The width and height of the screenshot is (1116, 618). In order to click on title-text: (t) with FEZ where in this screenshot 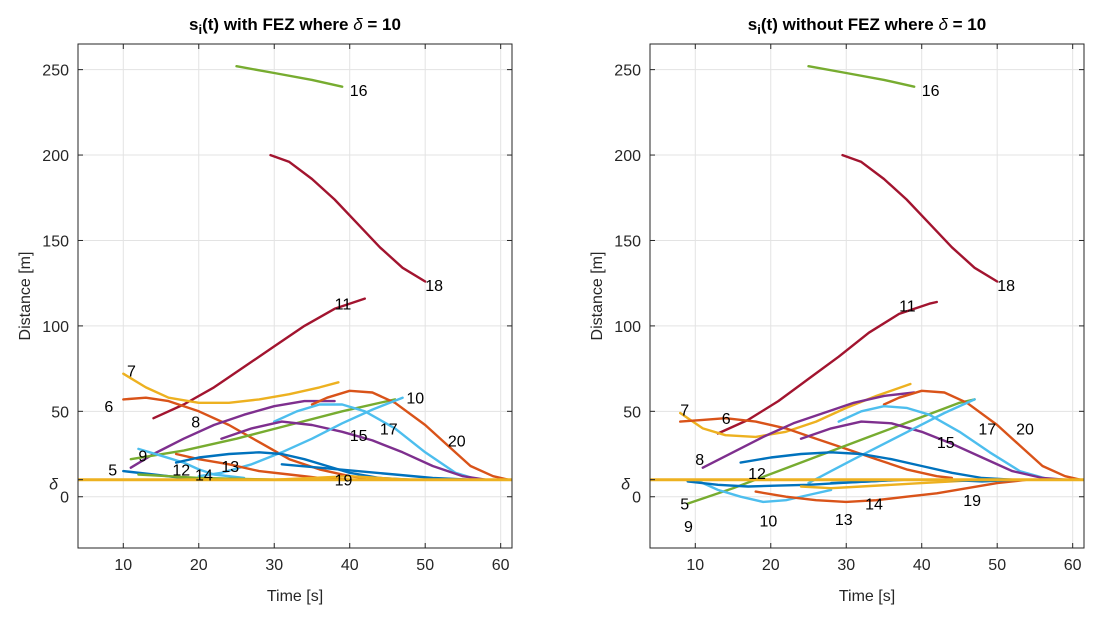, I will do `click(277, 24)`.